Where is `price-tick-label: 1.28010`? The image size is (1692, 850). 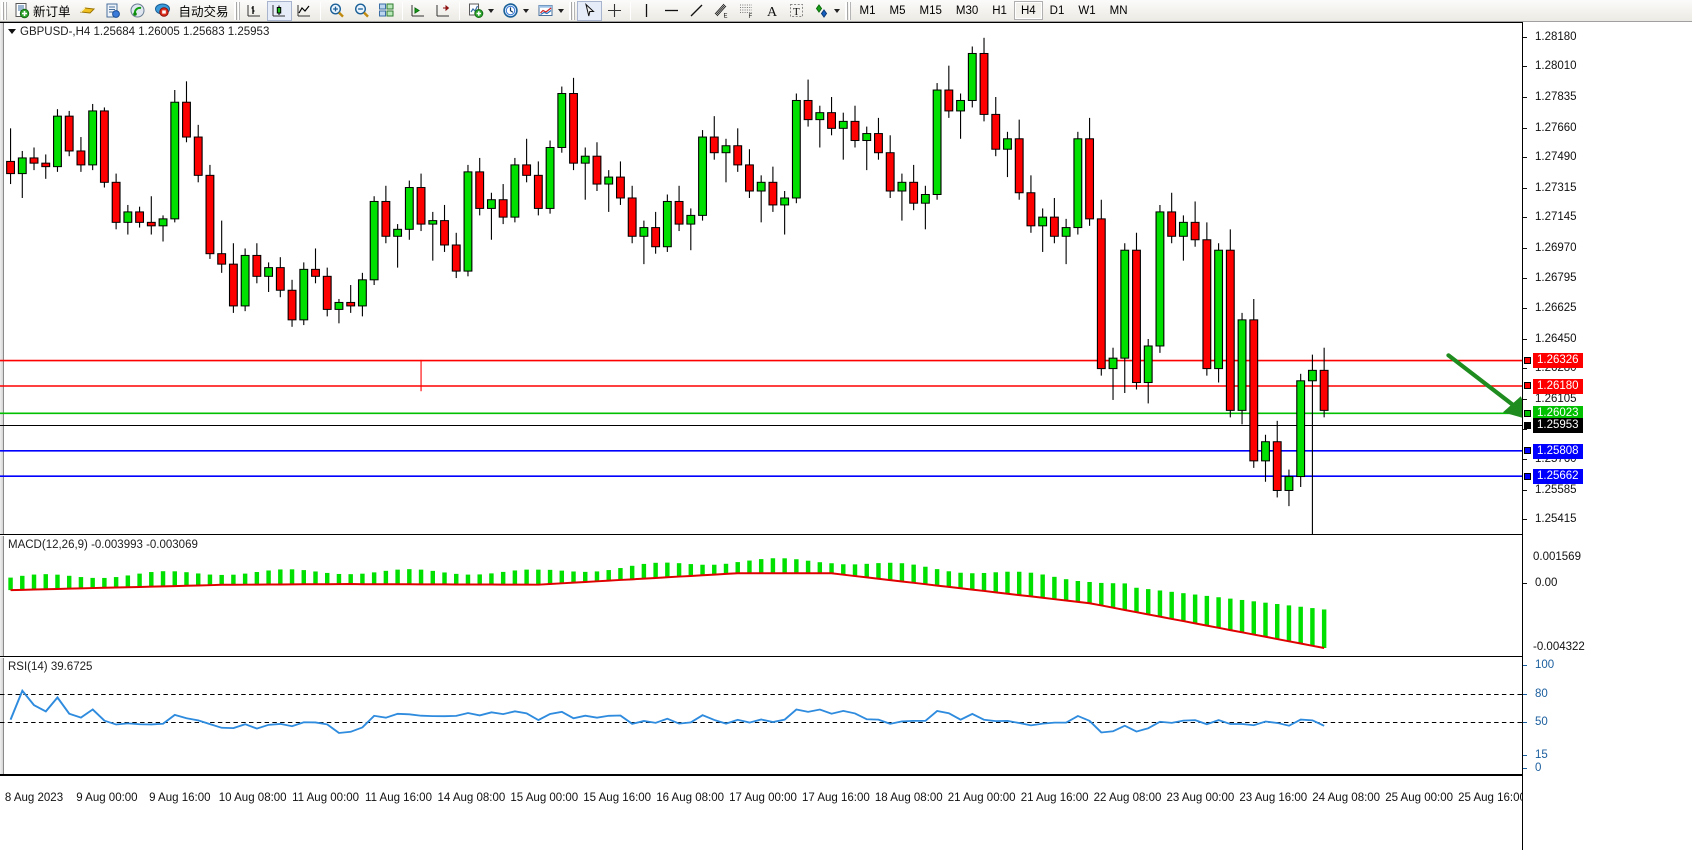 price-tick-label: 1.28010 is located at coordinates (1556, 66).